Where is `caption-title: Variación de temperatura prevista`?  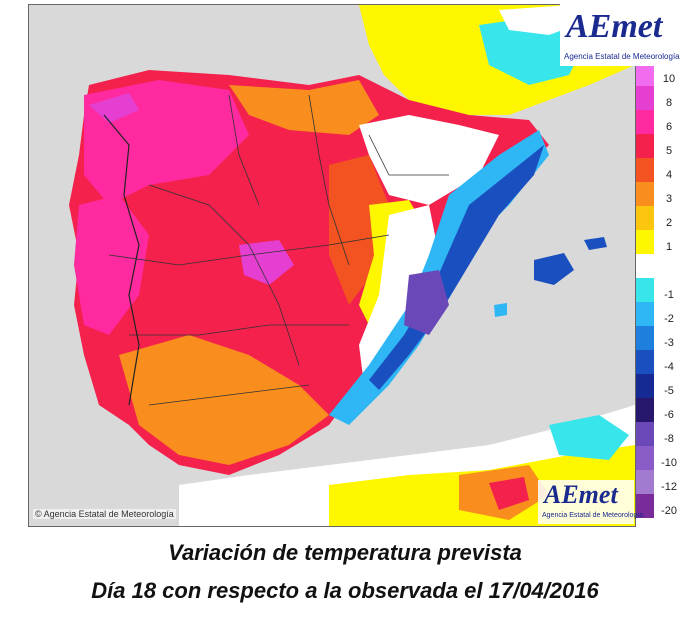 caption-title: Variación de temperatura prevista is located at coordinates (345, 552).